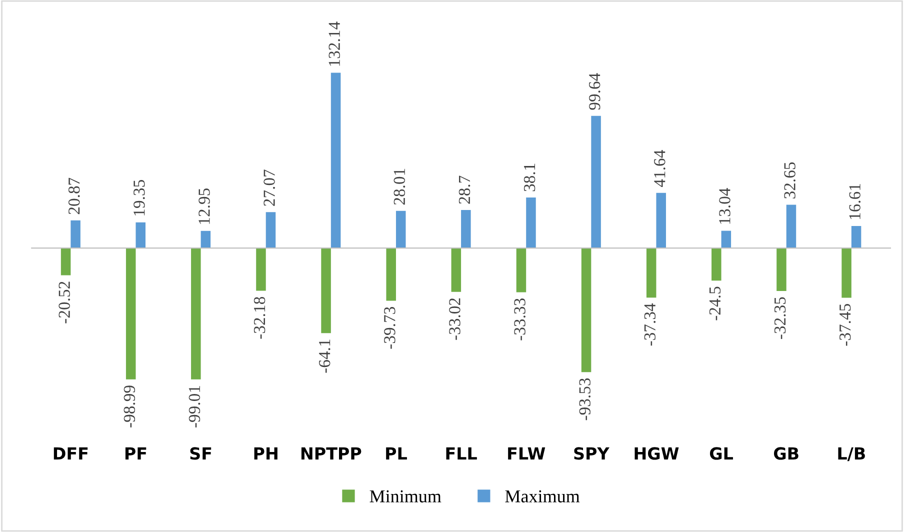 The image size is (904, 532). Describe the element at coordinates (396, 453) in the screenshot. I see `x-tick-label: PL` at that location.